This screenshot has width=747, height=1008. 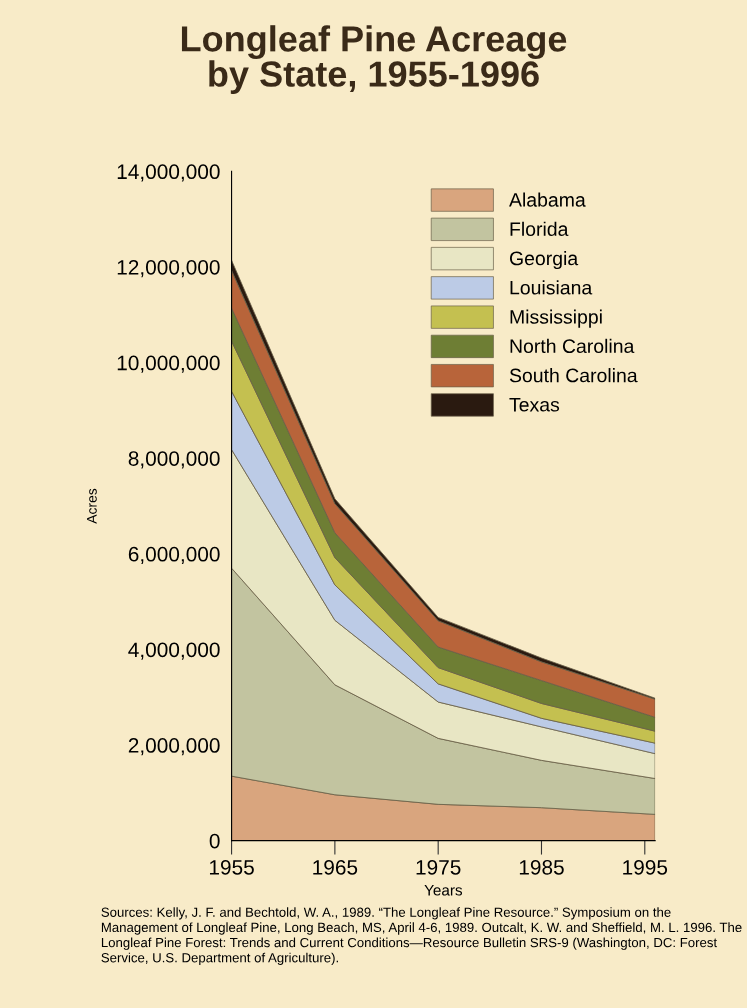 I want to click on y-tick-label: 2,000,000, so click(x=174, y=747).